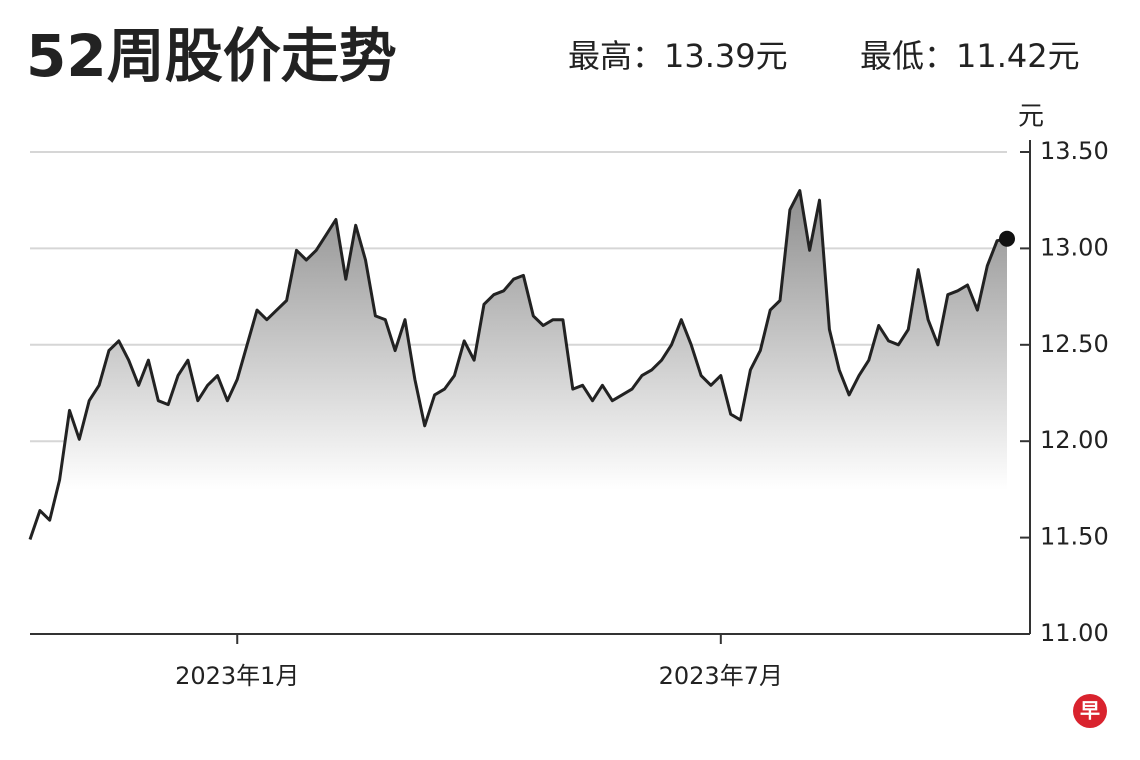  Describe the element at coordinates (237, 676) in the screenshot. I see `x-tick-label: 2023年1月` at that location.